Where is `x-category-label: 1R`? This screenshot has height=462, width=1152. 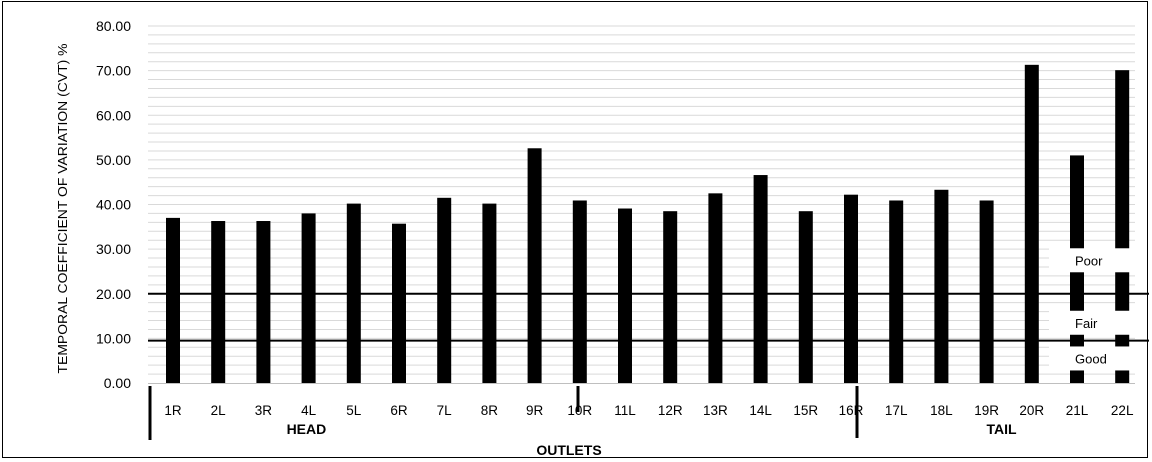 x-category-label: 1R is located at coordinates (173, 410).